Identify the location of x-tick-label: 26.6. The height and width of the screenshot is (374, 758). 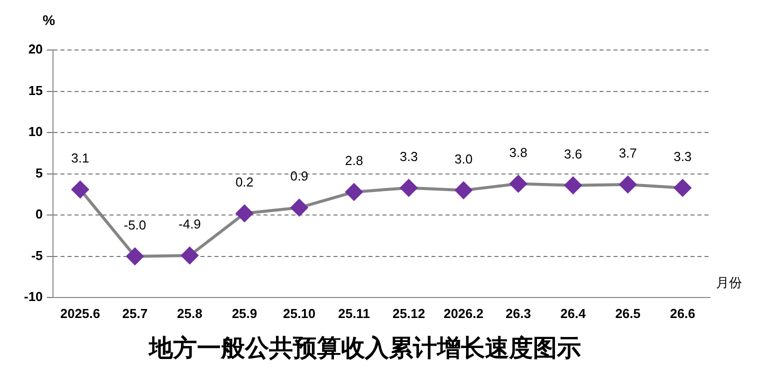
(683, 313).